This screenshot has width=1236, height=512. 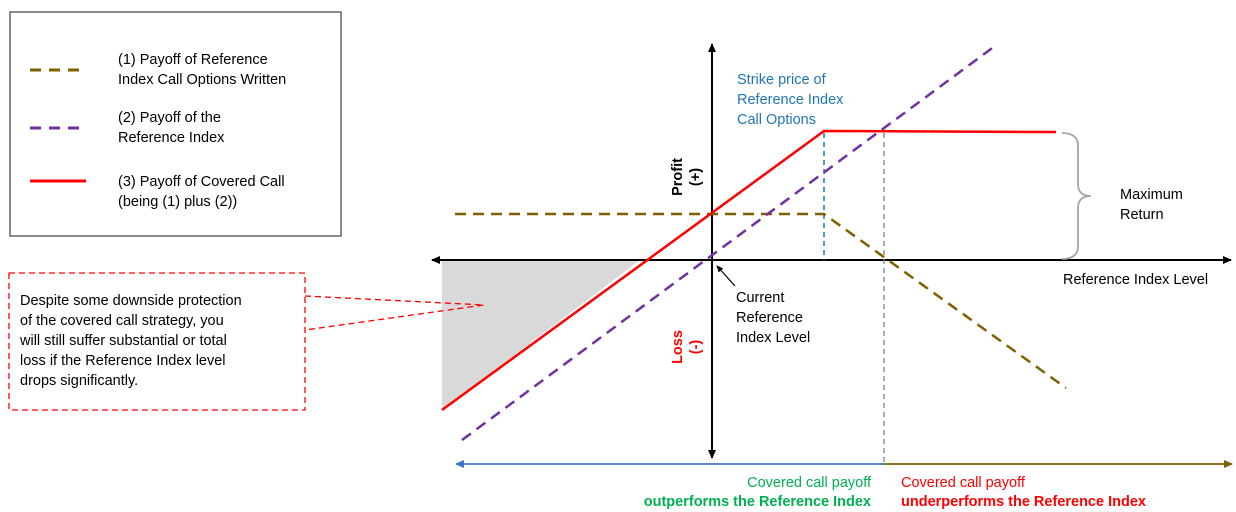 I want to click on legend-label-3b: (being (1) plus (2)), so click(x=177, y=202).